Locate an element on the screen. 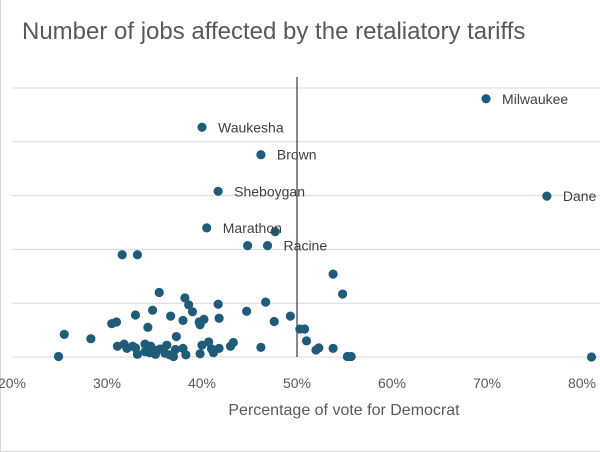  x-tick-label: 60% is located at coordinates (392, 383).